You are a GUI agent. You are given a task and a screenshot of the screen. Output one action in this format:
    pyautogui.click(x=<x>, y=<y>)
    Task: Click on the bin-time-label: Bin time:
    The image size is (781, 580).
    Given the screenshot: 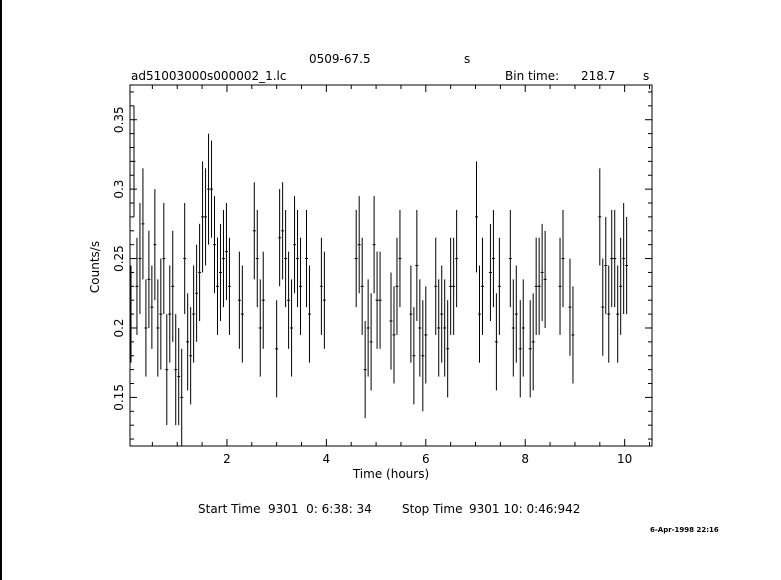 What is the action you would take?
    pyautogui.click(x=532, y=76)
    